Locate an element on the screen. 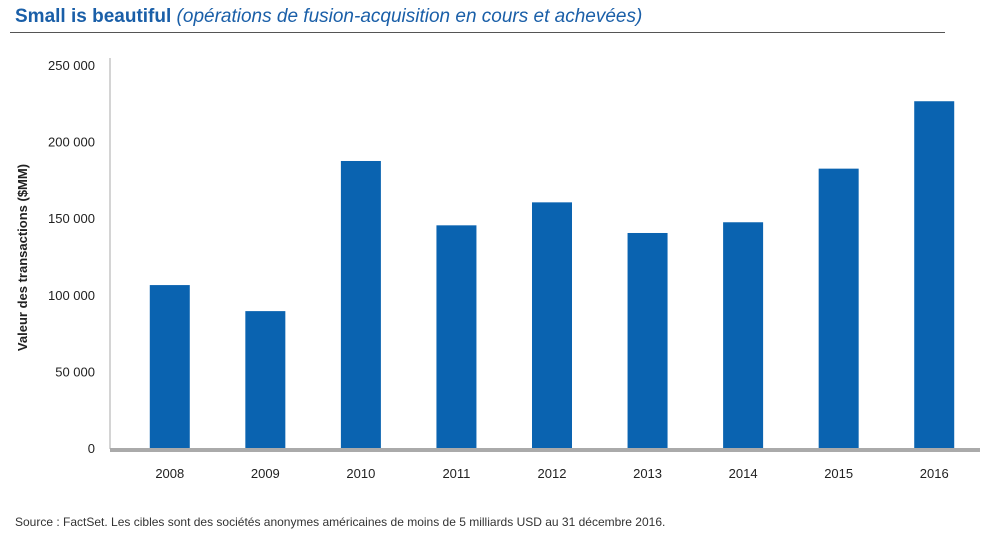 The width and height of the screenshot is (1000, 541). bar-2012 is located at coordinates (552, 325).